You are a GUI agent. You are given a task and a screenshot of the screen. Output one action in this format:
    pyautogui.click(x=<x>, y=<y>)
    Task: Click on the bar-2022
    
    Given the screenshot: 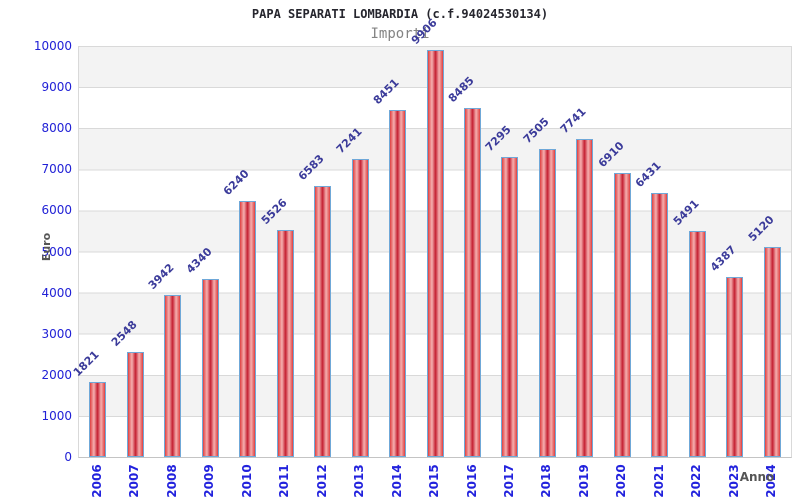 What is the action you would take?
    pyautogui.click(x=697, y=344)
    